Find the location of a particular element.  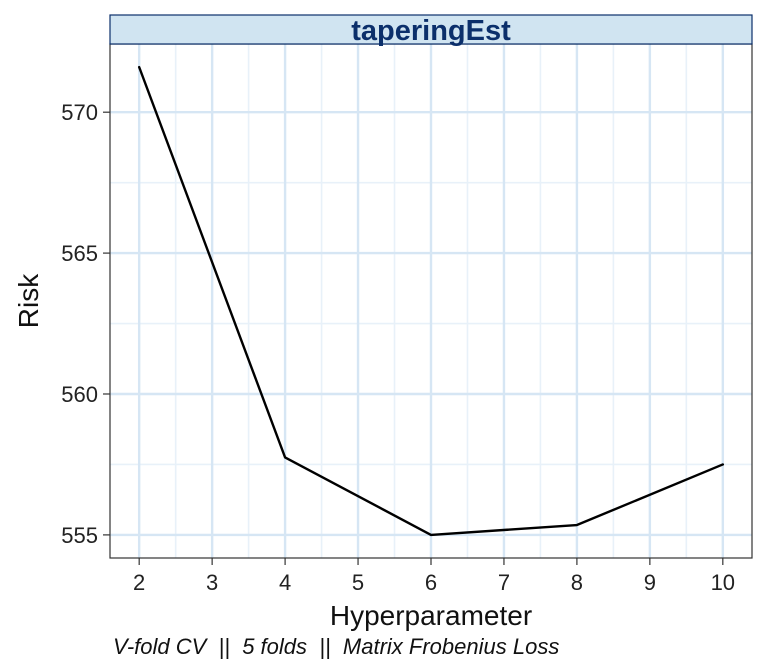

y-tick-label: 570 is located at coordinates (79, 112).